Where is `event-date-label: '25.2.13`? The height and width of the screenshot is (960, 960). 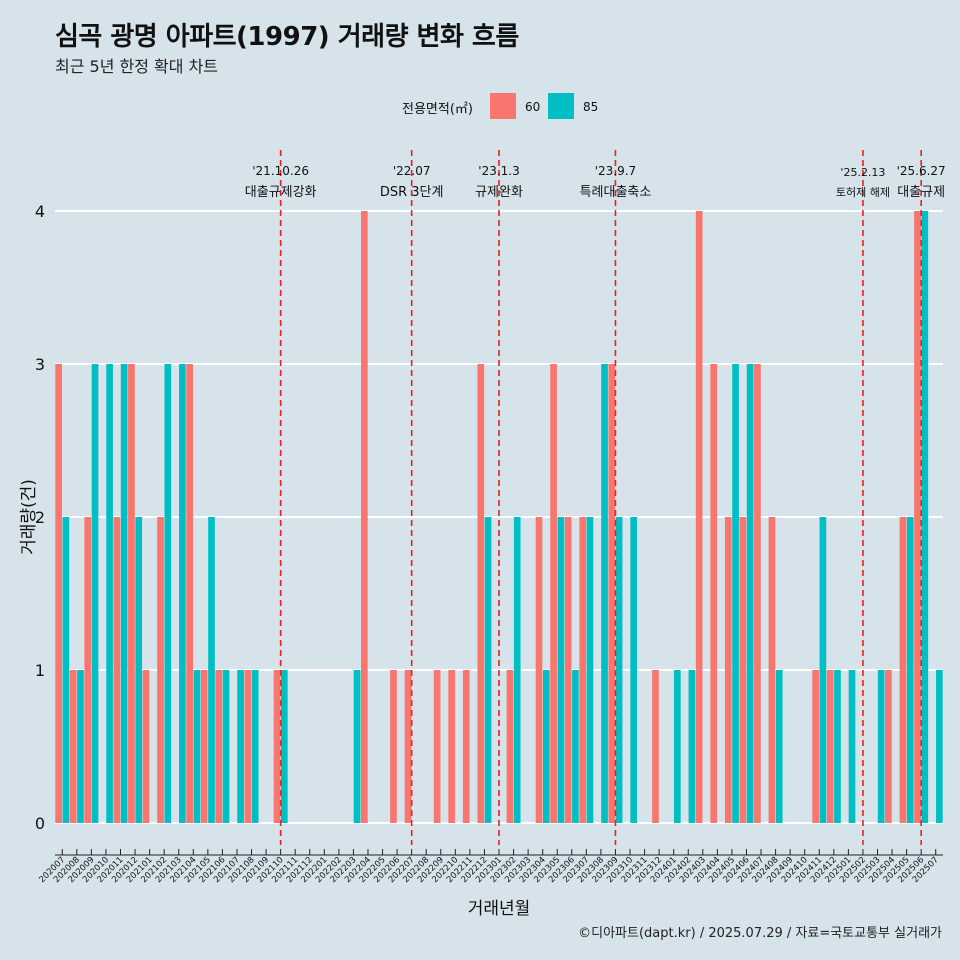 event-date-label: '25.2.13 is located at coordinates (862, 172).